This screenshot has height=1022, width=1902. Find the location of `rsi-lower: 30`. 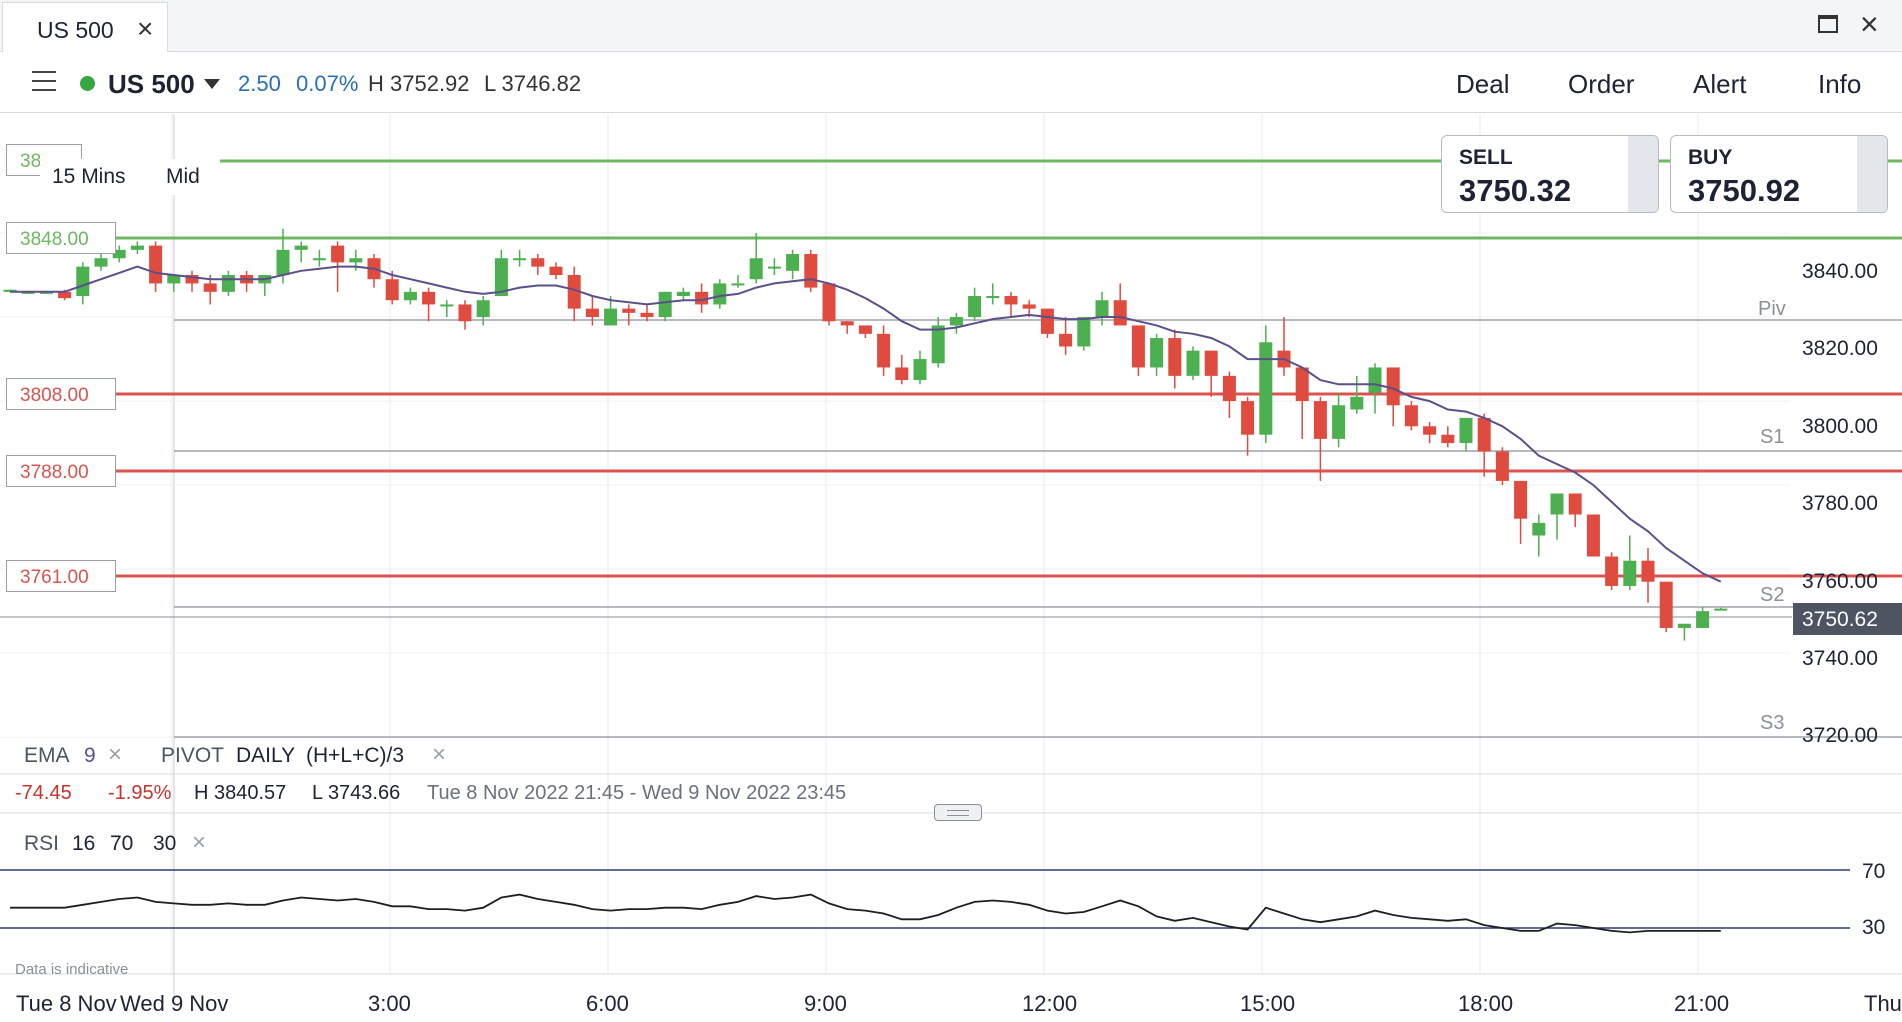

rsi-lower: 30 is located at coordinates (165, 843).